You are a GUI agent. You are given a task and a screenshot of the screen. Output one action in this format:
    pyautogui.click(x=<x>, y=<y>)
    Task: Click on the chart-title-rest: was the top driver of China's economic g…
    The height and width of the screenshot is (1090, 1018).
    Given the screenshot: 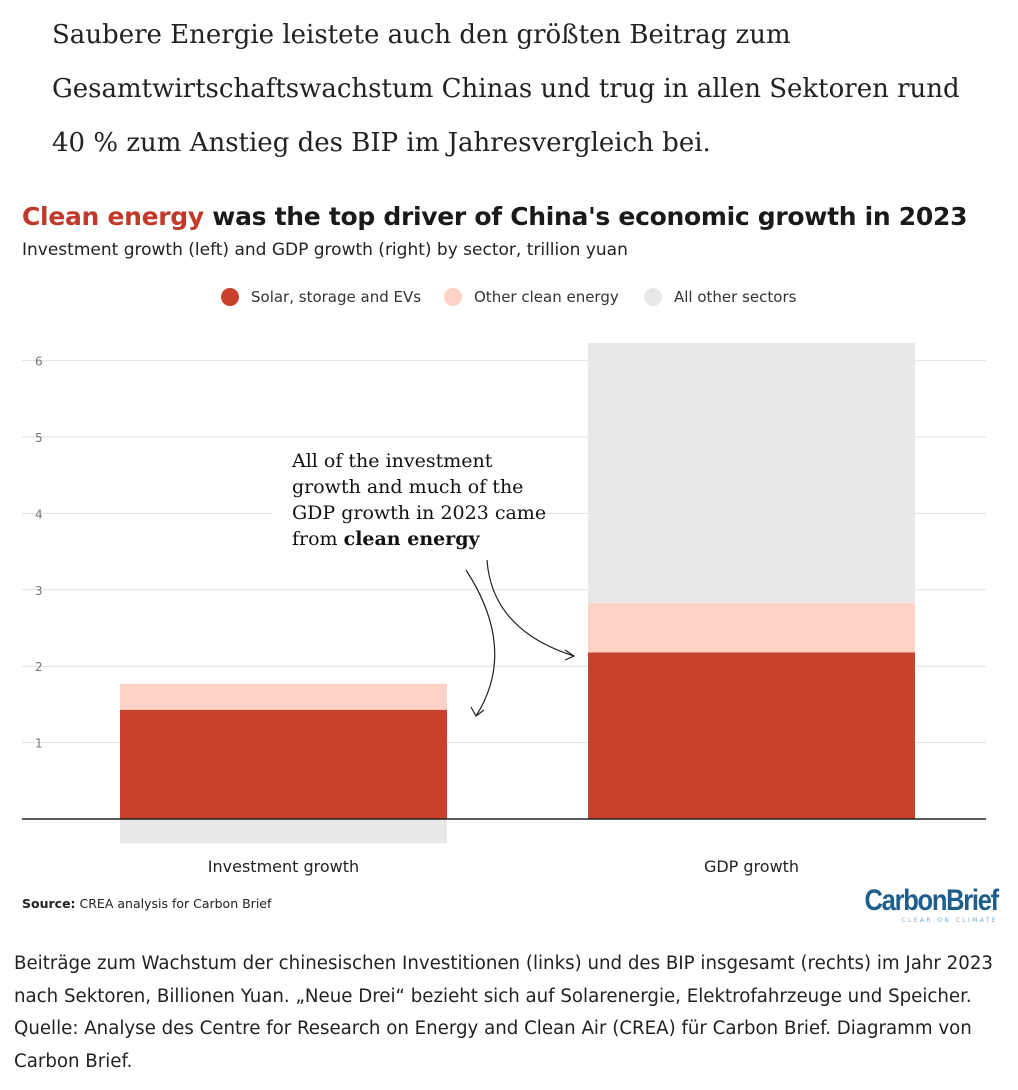 What is the action you would take?
    pyautogui.click(x=585, y=216)
    